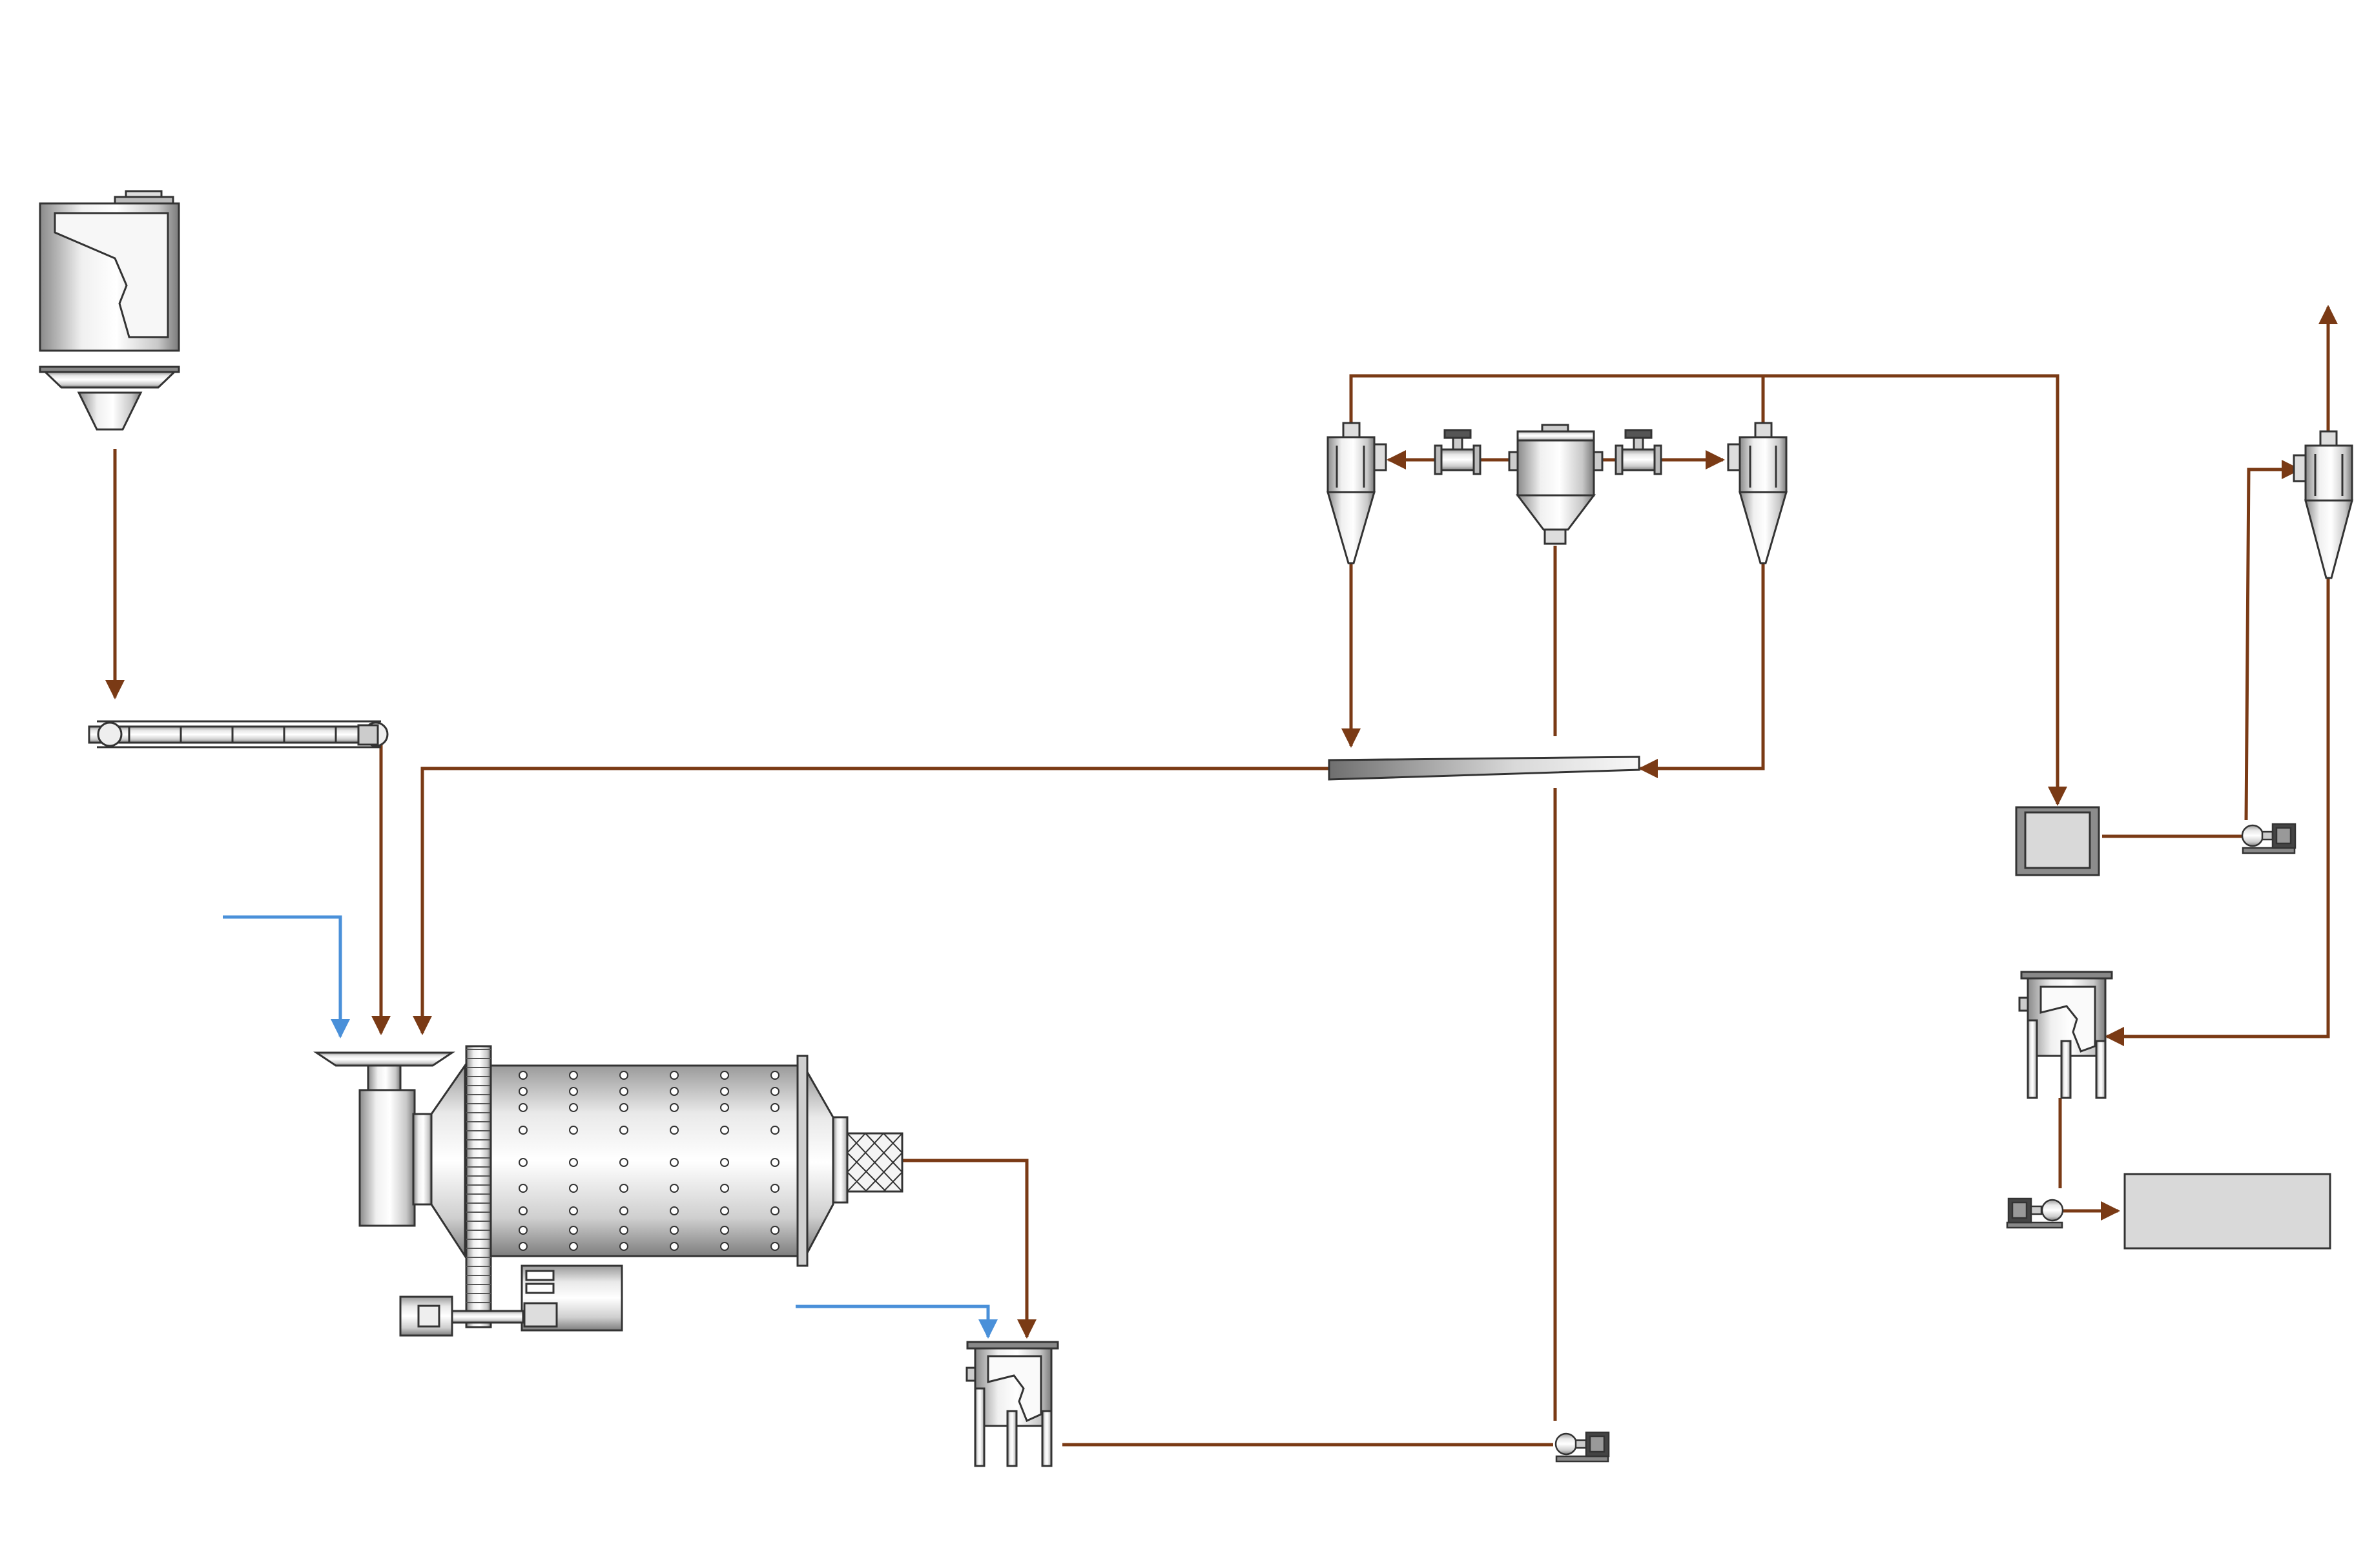 This screenshot has height=1568, width=2374. I want to click on mill-trommel-mesh, so click(875, 1162).